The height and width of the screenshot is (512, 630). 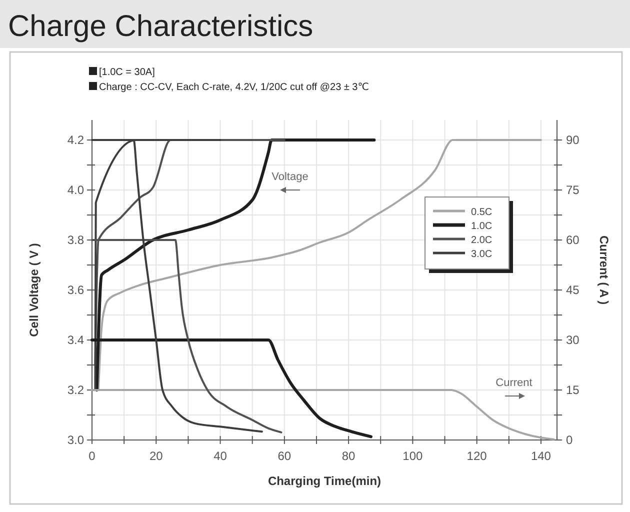 I want to click on x-tick-label: 100, so click(x=413, y=456).